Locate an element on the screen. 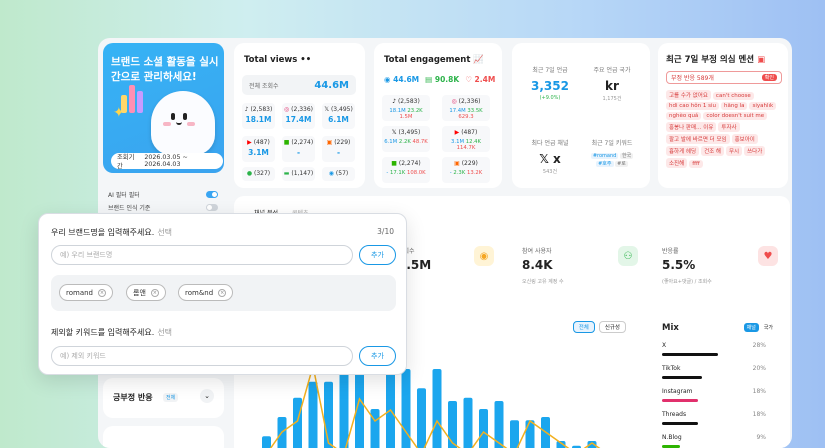 The height and width of the screenshot is (448, 825). chart-filter: 전체 신규성 is located at coordinates (599, 327).